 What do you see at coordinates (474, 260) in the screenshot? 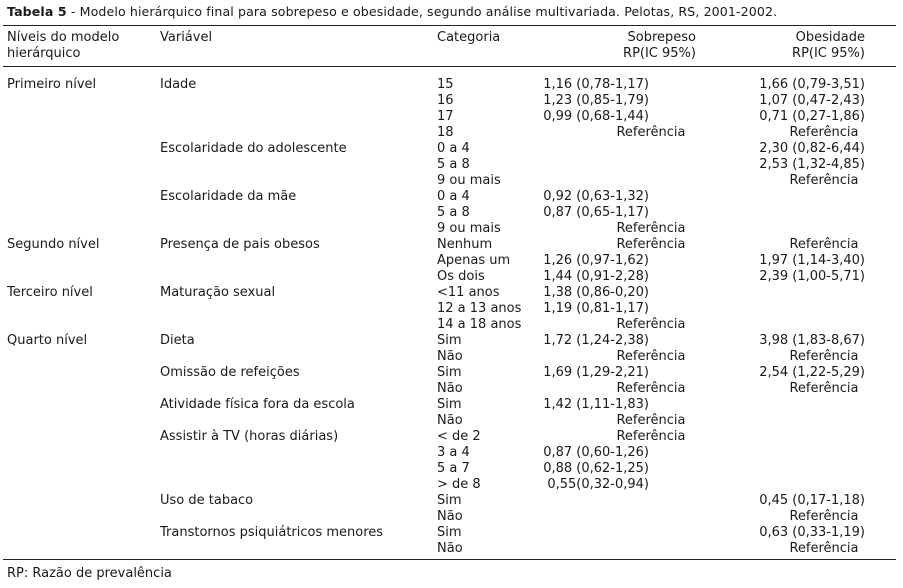
I see `cell-categoria: Apenas um` at bounding box center [474, 260].